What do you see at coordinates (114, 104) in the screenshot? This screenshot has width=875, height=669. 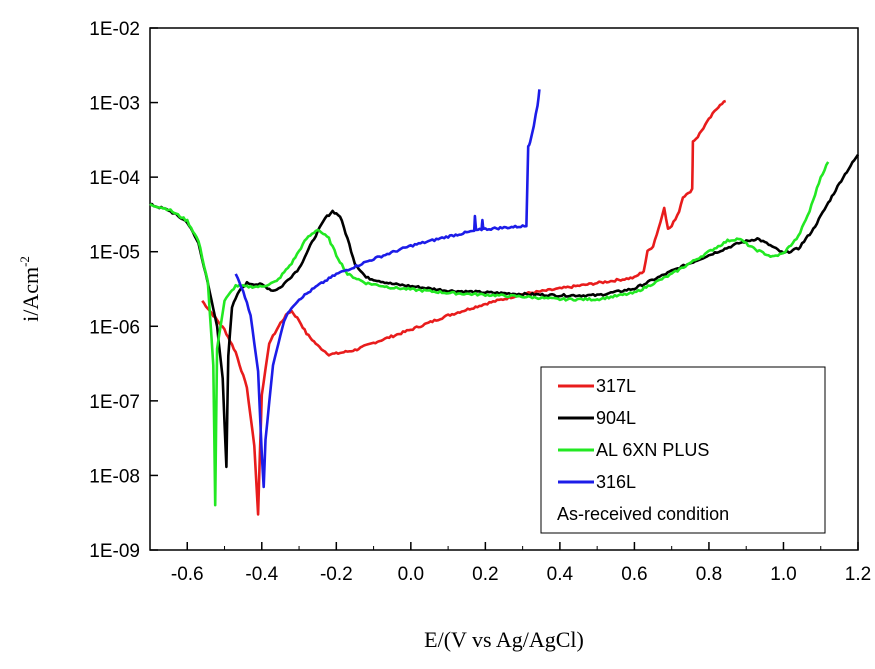 I see `y-tick-label: 1E-03` at bounding box center [114, 104].